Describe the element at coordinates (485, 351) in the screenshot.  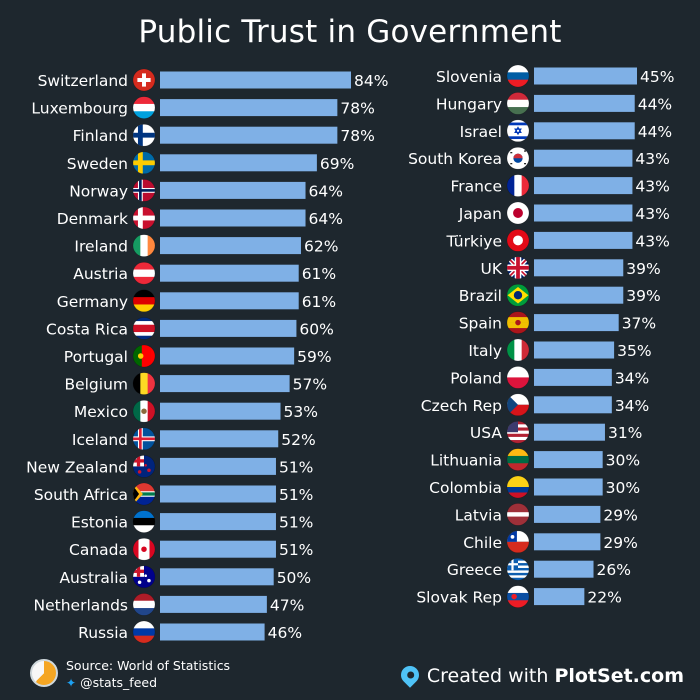
I see `category-label: Italy` at that location.